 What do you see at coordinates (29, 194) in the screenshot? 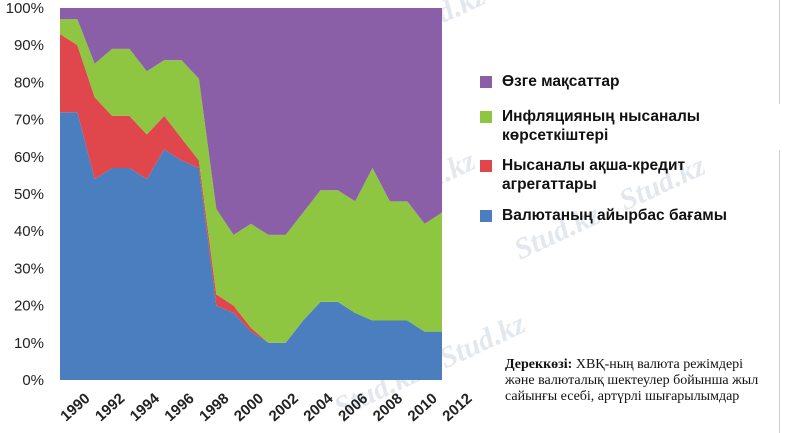
I see `y-tick-label: 50%` at bounding box center [29, 194].